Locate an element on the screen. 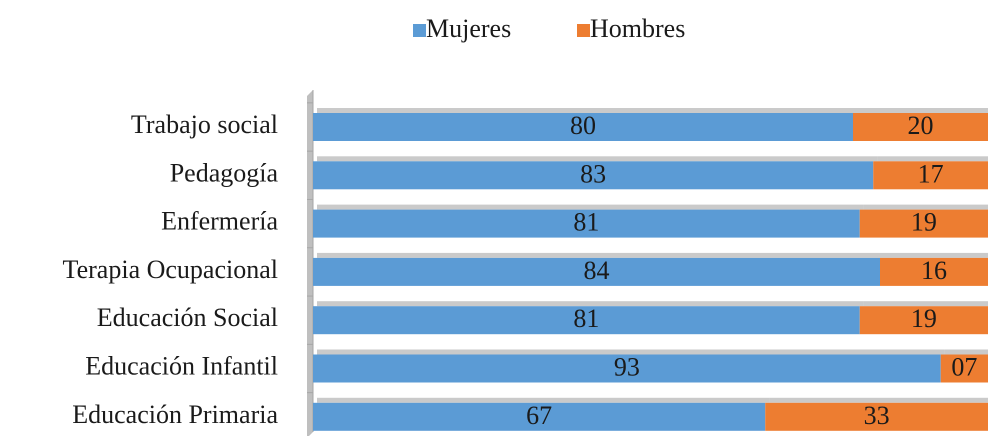 Image resolution: width=988 pixels, height=436 pixels. legend-label: Mujeres is located at coordinates (468, 28).